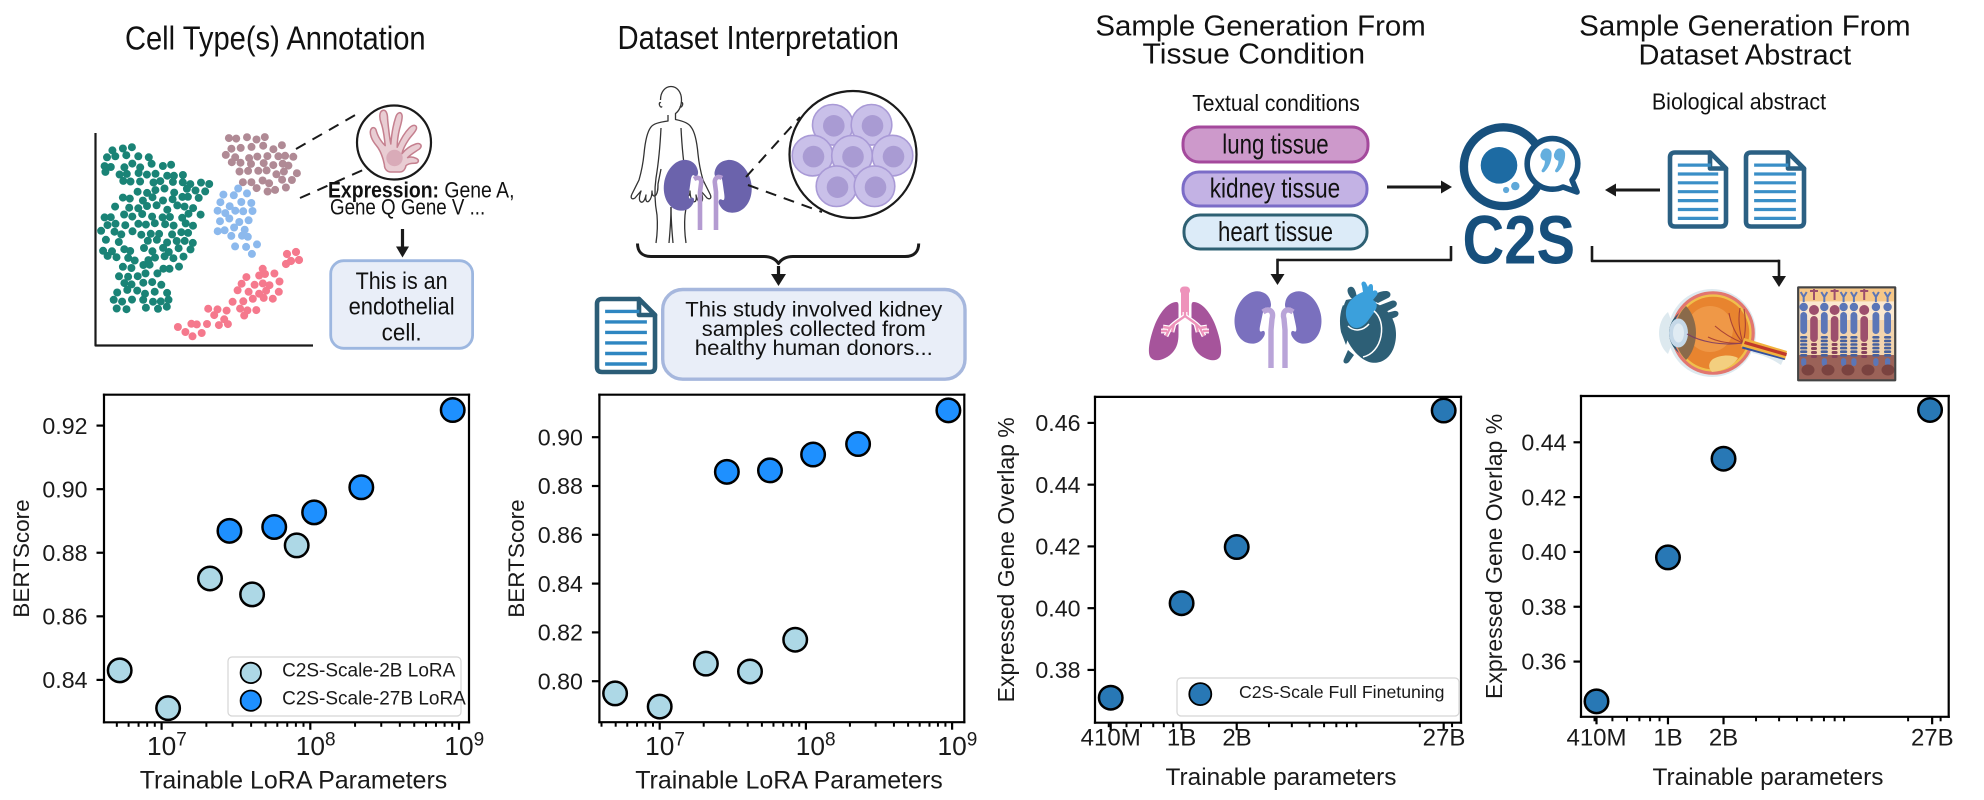 Image resolution: width=1984 pixels, height=800 pixels. What do you see at coordinates (402, 307) in the screenshot?
I see `svg-text: endothelial` at bounding box center [402, 307].